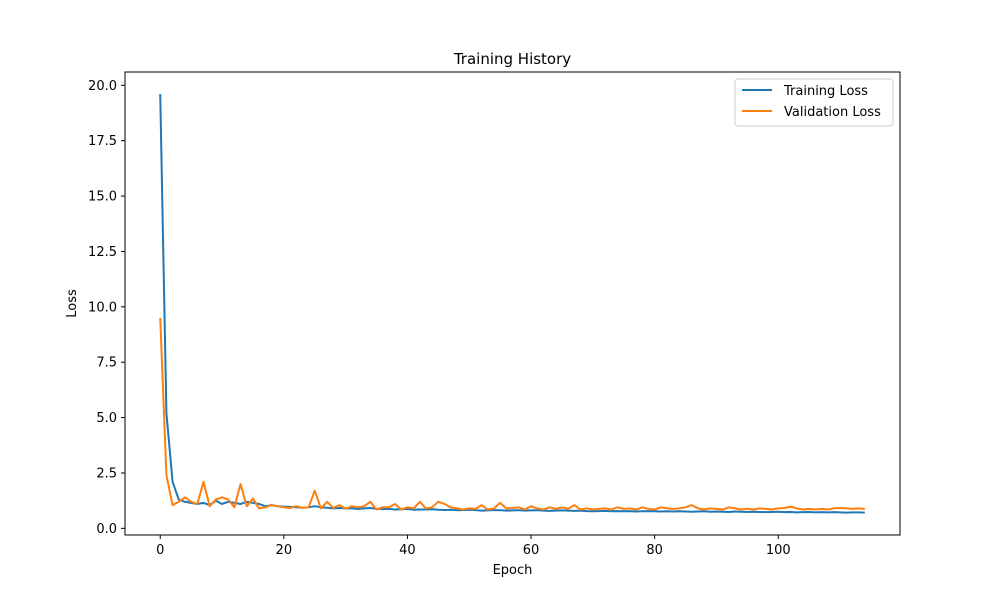  What do you see at coordinates (473, 546) in the screenshot?
I see `x-axis: 0 20 40 60 80 100` at bounding box center [473, 546].